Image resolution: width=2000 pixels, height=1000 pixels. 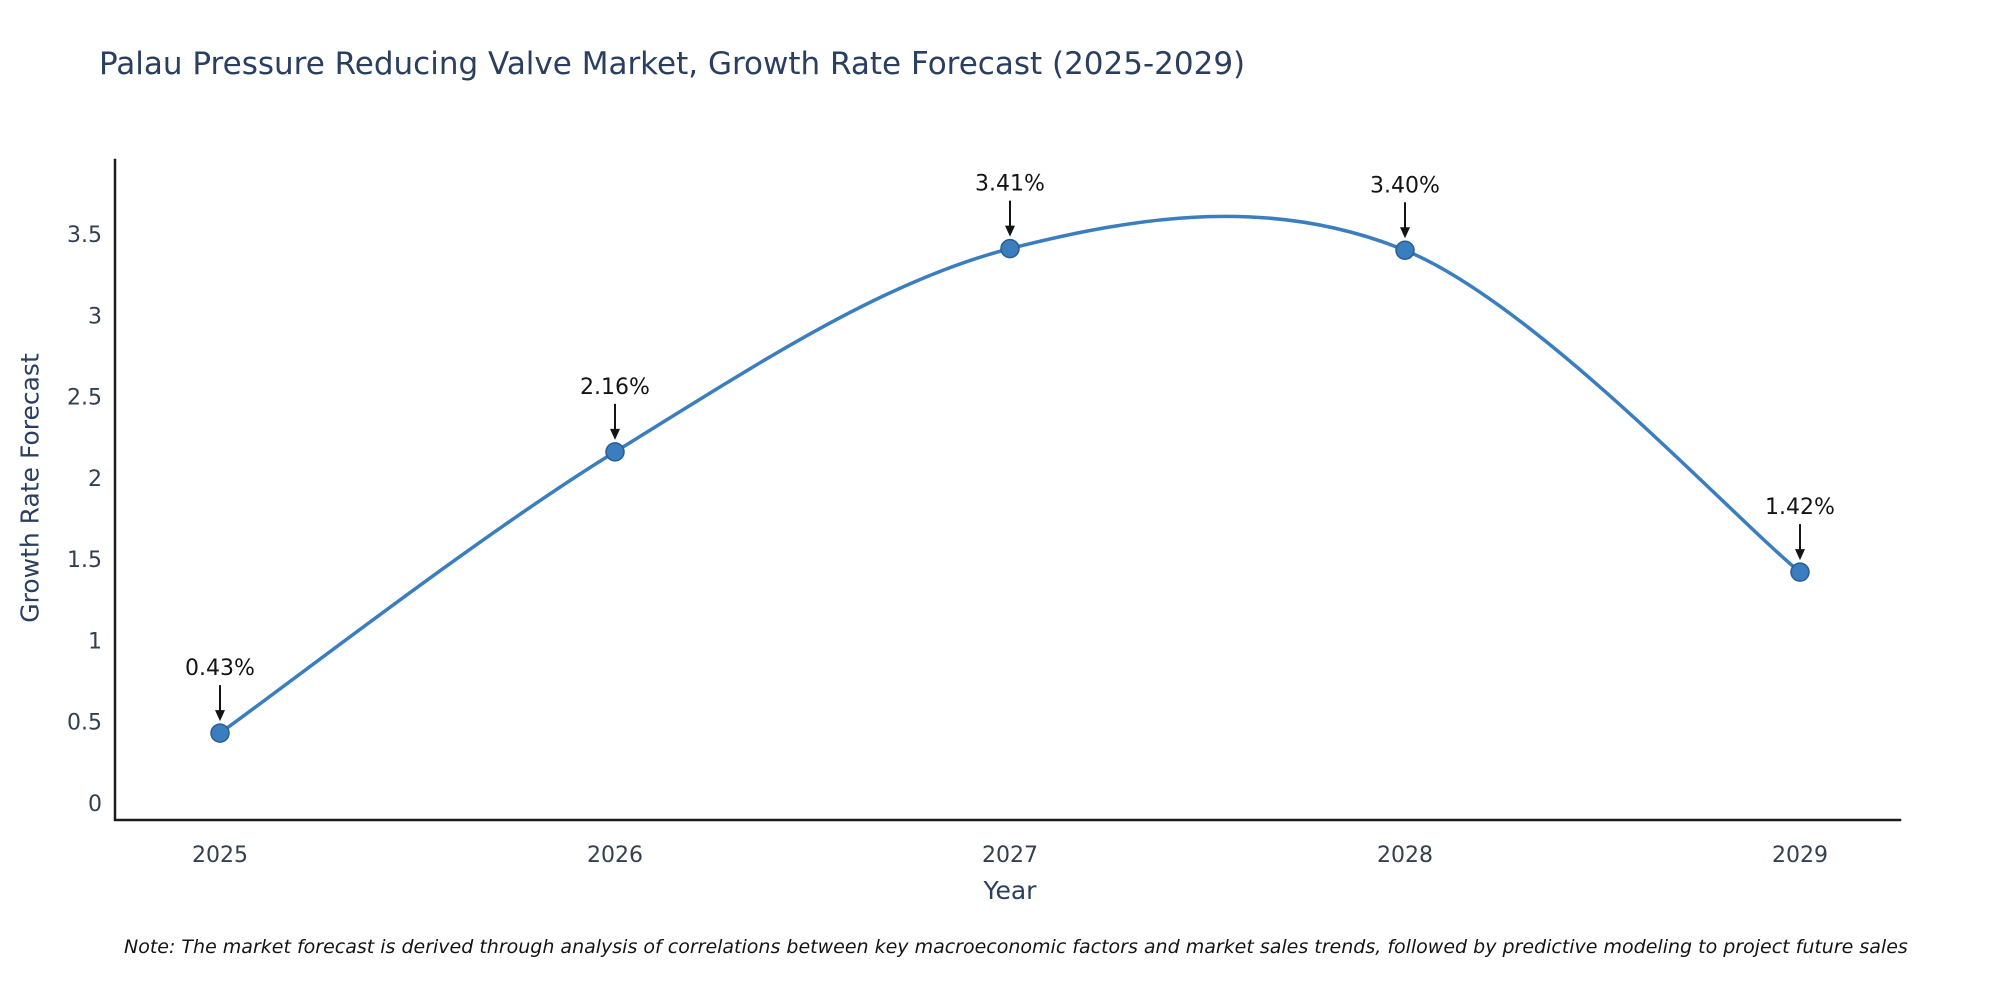 What do you see at coordinates (95, 804) in the screenshot?
I see `y-tick-label: 0` at bounding box center [95, 804].